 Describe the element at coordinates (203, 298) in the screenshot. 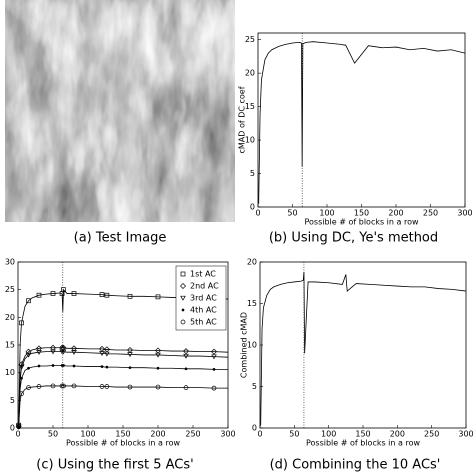

I see `legend-label: 3rd AC` at that location.